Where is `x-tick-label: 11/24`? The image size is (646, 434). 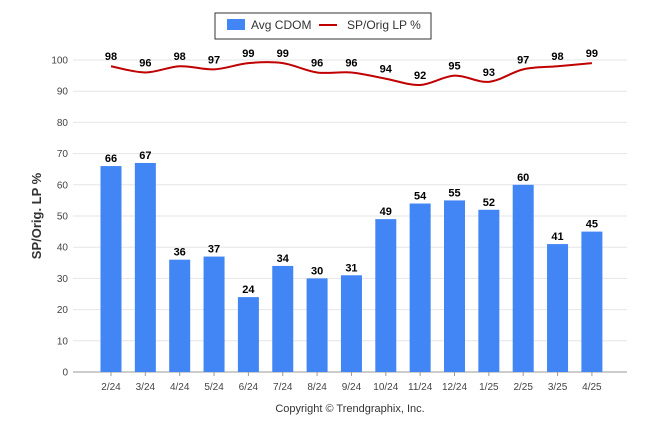 x-tick-label: 11/24 is located at coordinates (420, 387).